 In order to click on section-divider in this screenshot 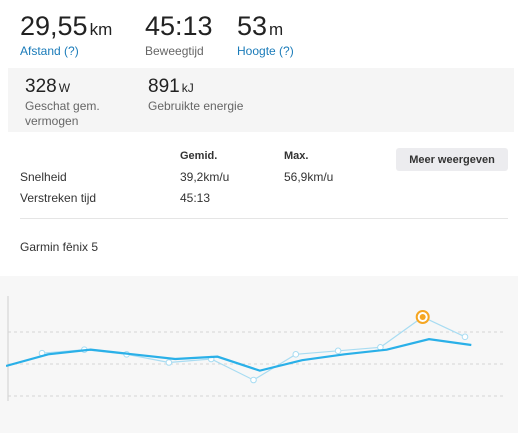, I will do `click(264, 218)`.